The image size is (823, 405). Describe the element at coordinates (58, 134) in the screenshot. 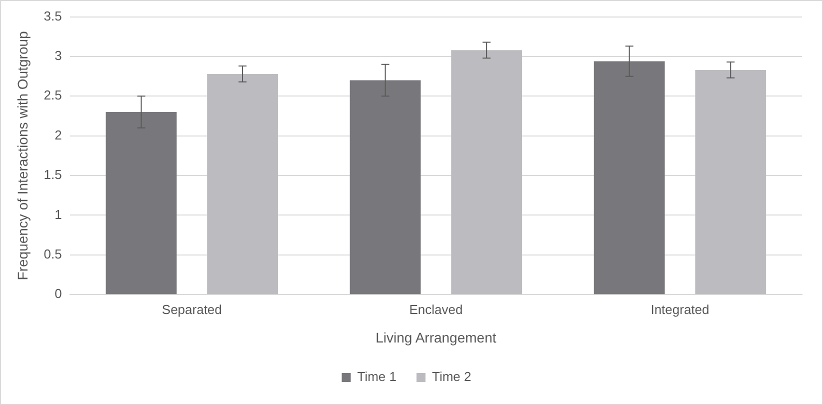

I see `y-tick-label: 2` at that location.